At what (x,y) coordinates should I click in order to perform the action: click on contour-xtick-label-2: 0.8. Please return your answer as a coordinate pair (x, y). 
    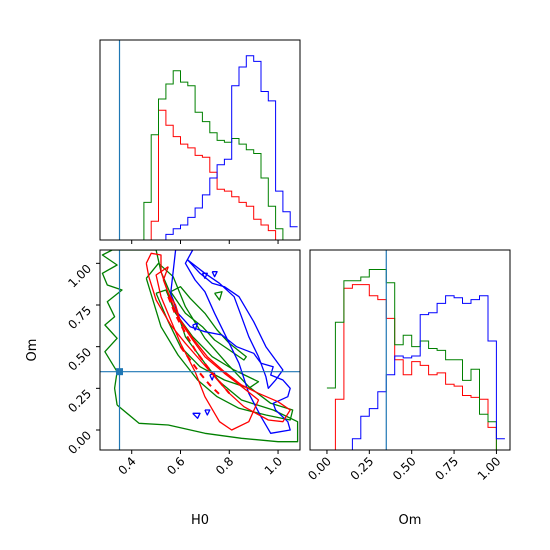
    Looking at the image, I should click on (224, 465).